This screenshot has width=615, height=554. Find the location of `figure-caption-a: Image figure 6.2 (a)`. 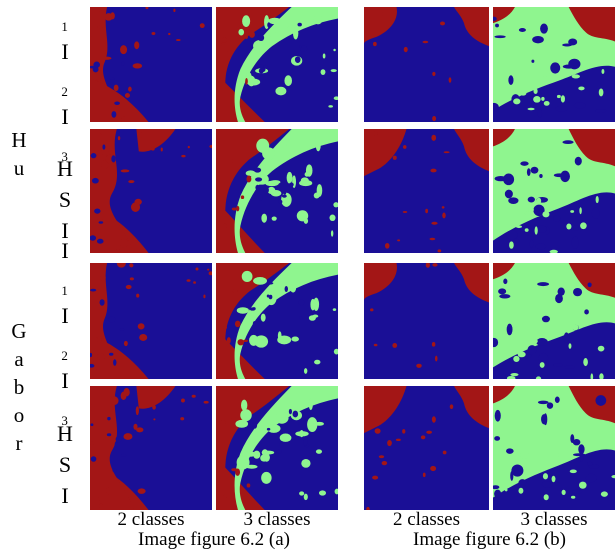

figure-caption-a: Image figure 6.2 (a) is located at coordinates (214, 539).